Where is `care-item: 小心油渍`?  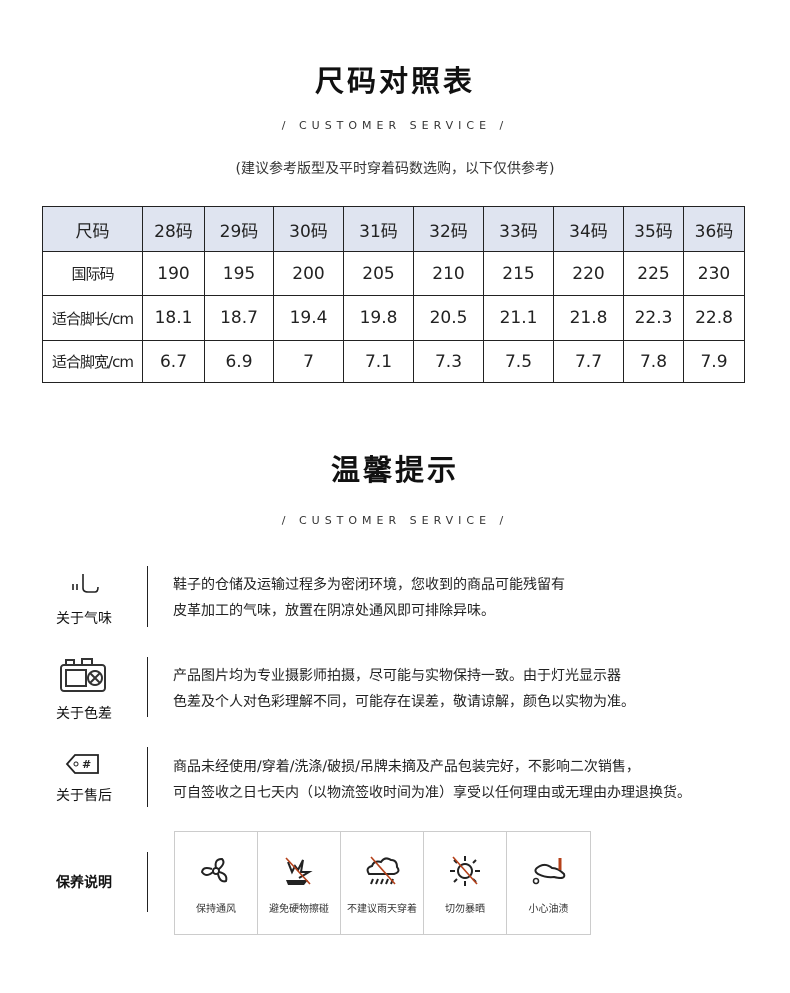 care-item: 小心油渍 is located at coordinates (548, 883).